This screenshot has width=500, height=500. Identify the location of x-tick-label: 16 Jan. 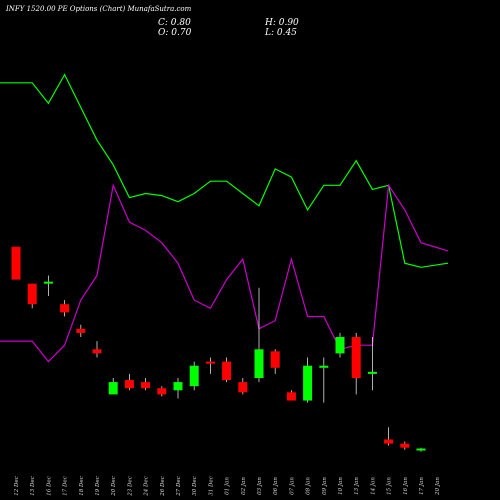
(406, 486).